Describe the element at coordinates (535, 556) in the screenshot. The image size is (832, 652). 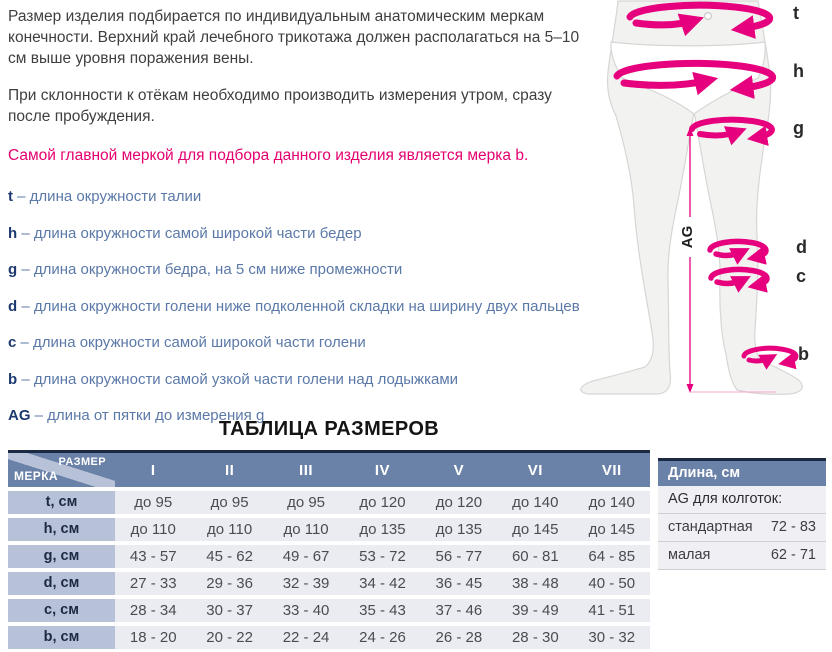
I see `size-cell: 60 - 81` at that location.